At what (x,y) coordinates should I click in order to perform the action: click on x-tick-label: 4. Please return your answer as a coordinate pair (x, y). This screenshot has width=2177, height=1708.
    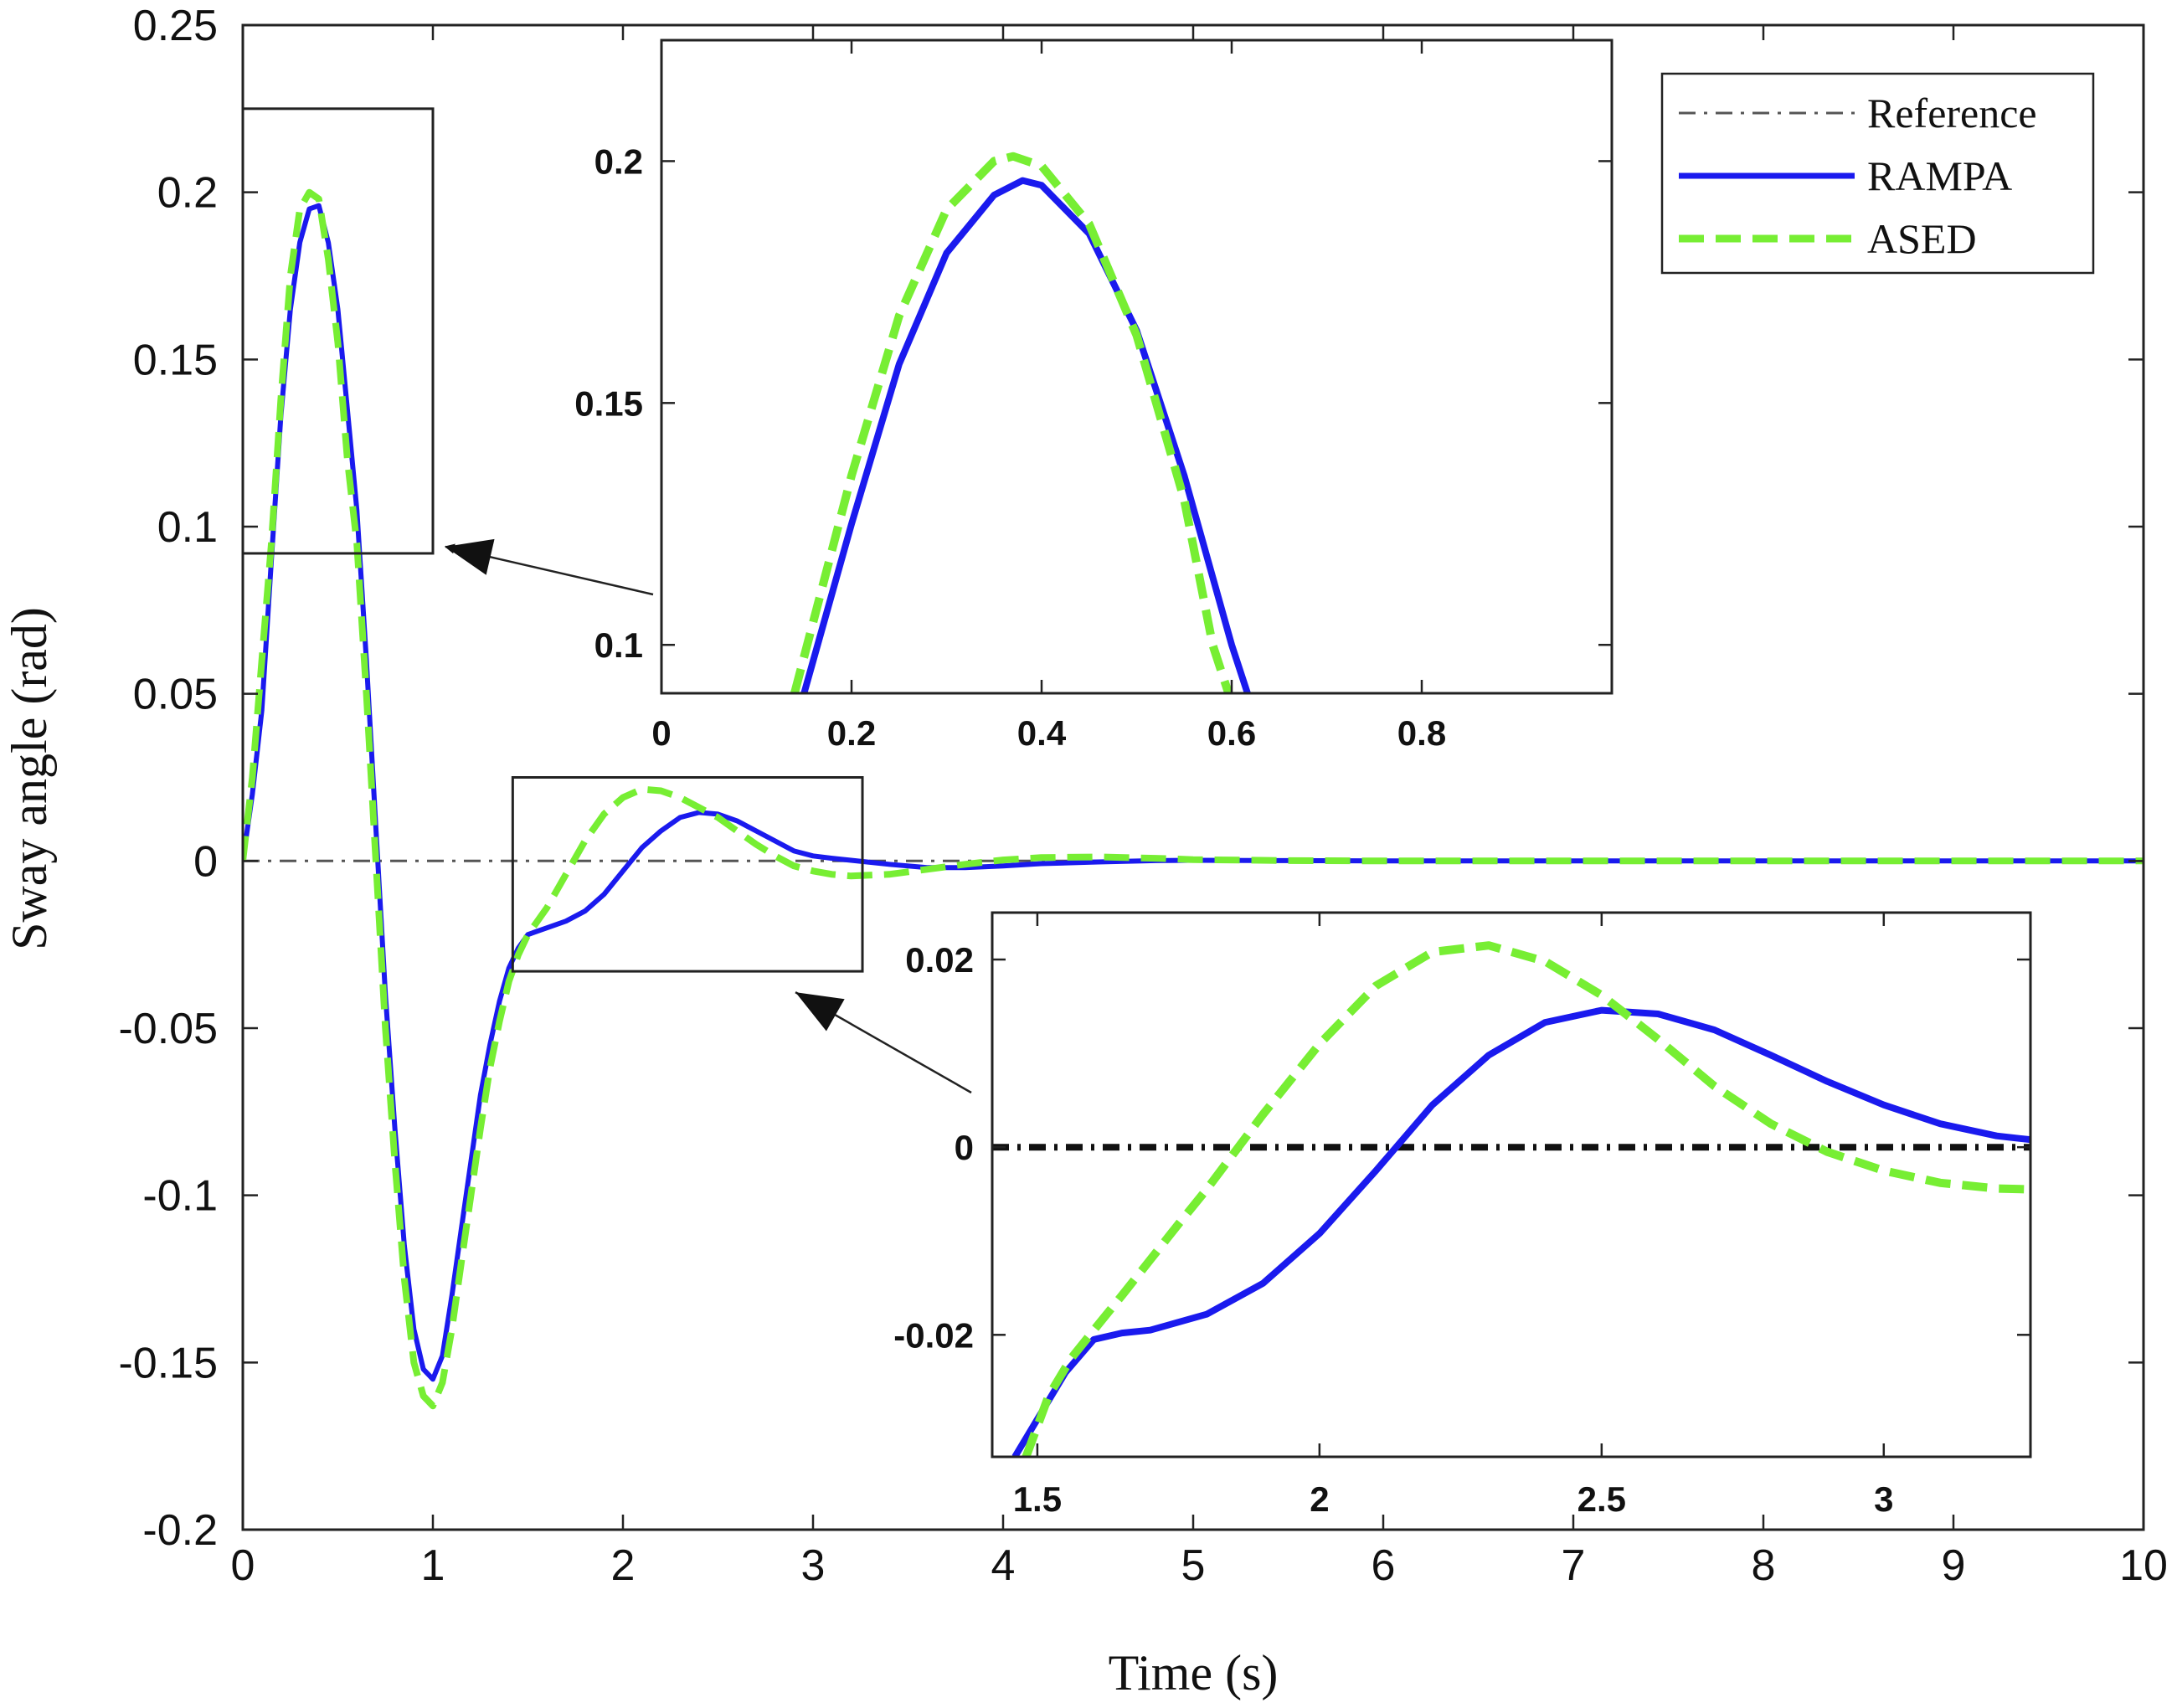
    Looking at the image, I should click on (1003, 1565).